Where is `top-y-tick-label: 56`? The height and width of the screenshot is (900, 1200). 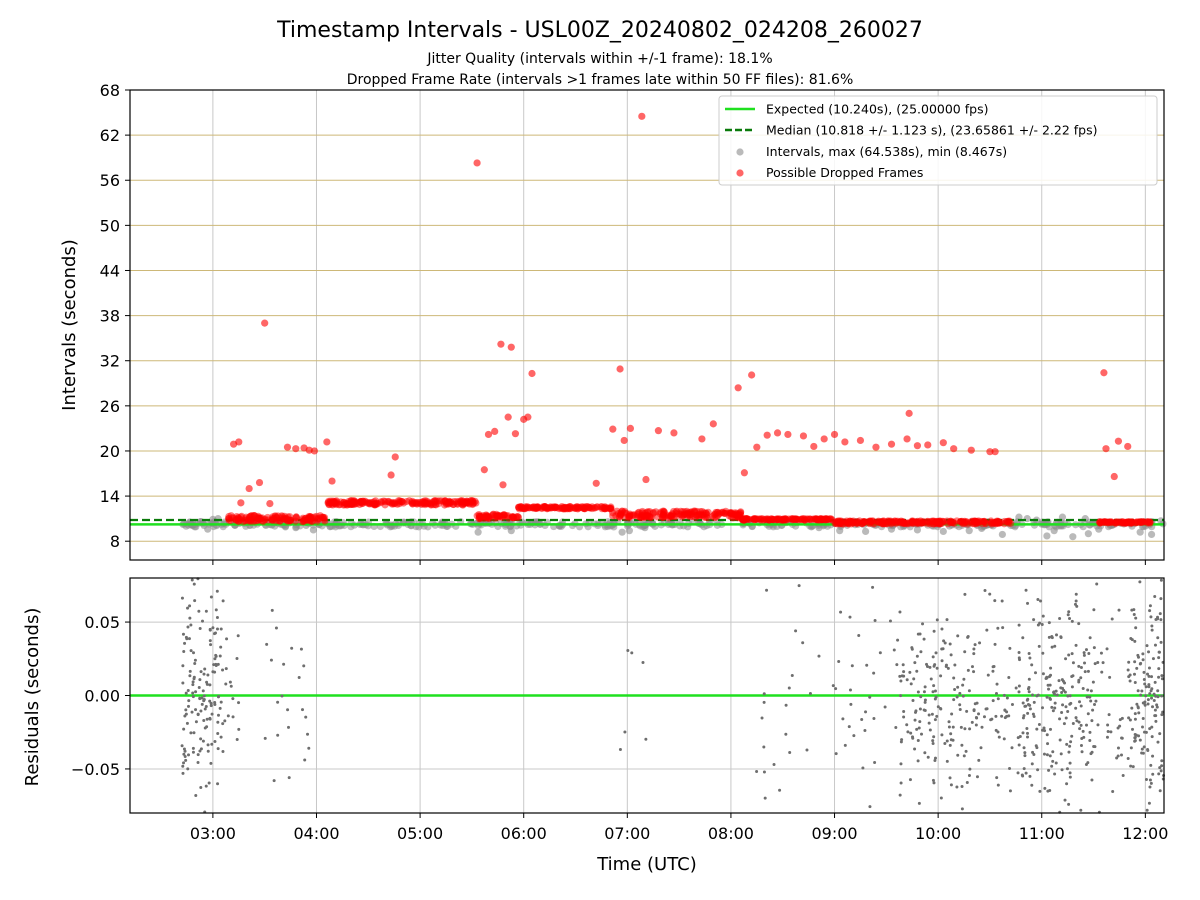
top-y-tick-label: 56 is located at coordinates (110, 180).